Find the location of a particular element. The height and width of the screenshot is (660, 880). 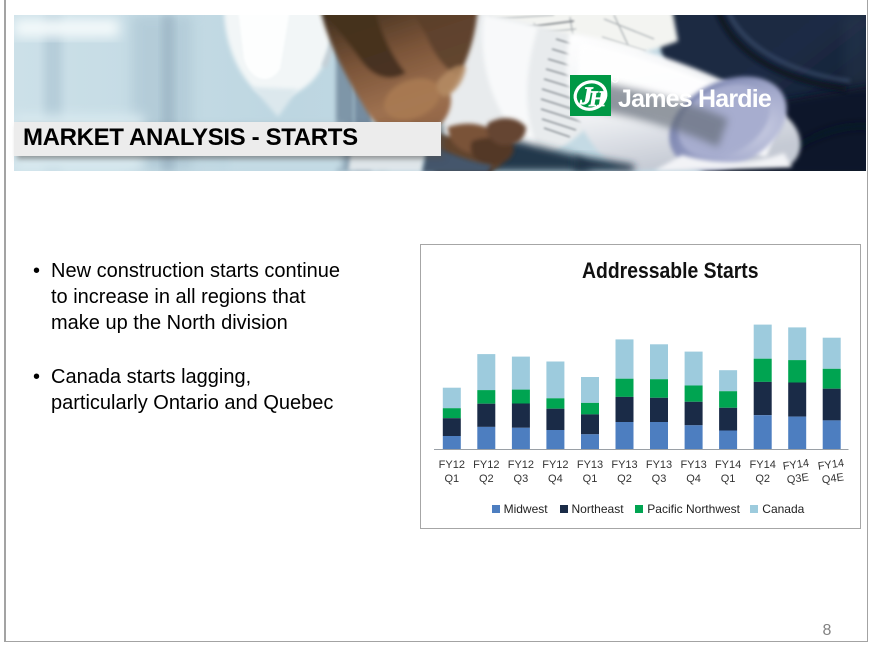

svg-text: J is located at coordinates (586, 96).